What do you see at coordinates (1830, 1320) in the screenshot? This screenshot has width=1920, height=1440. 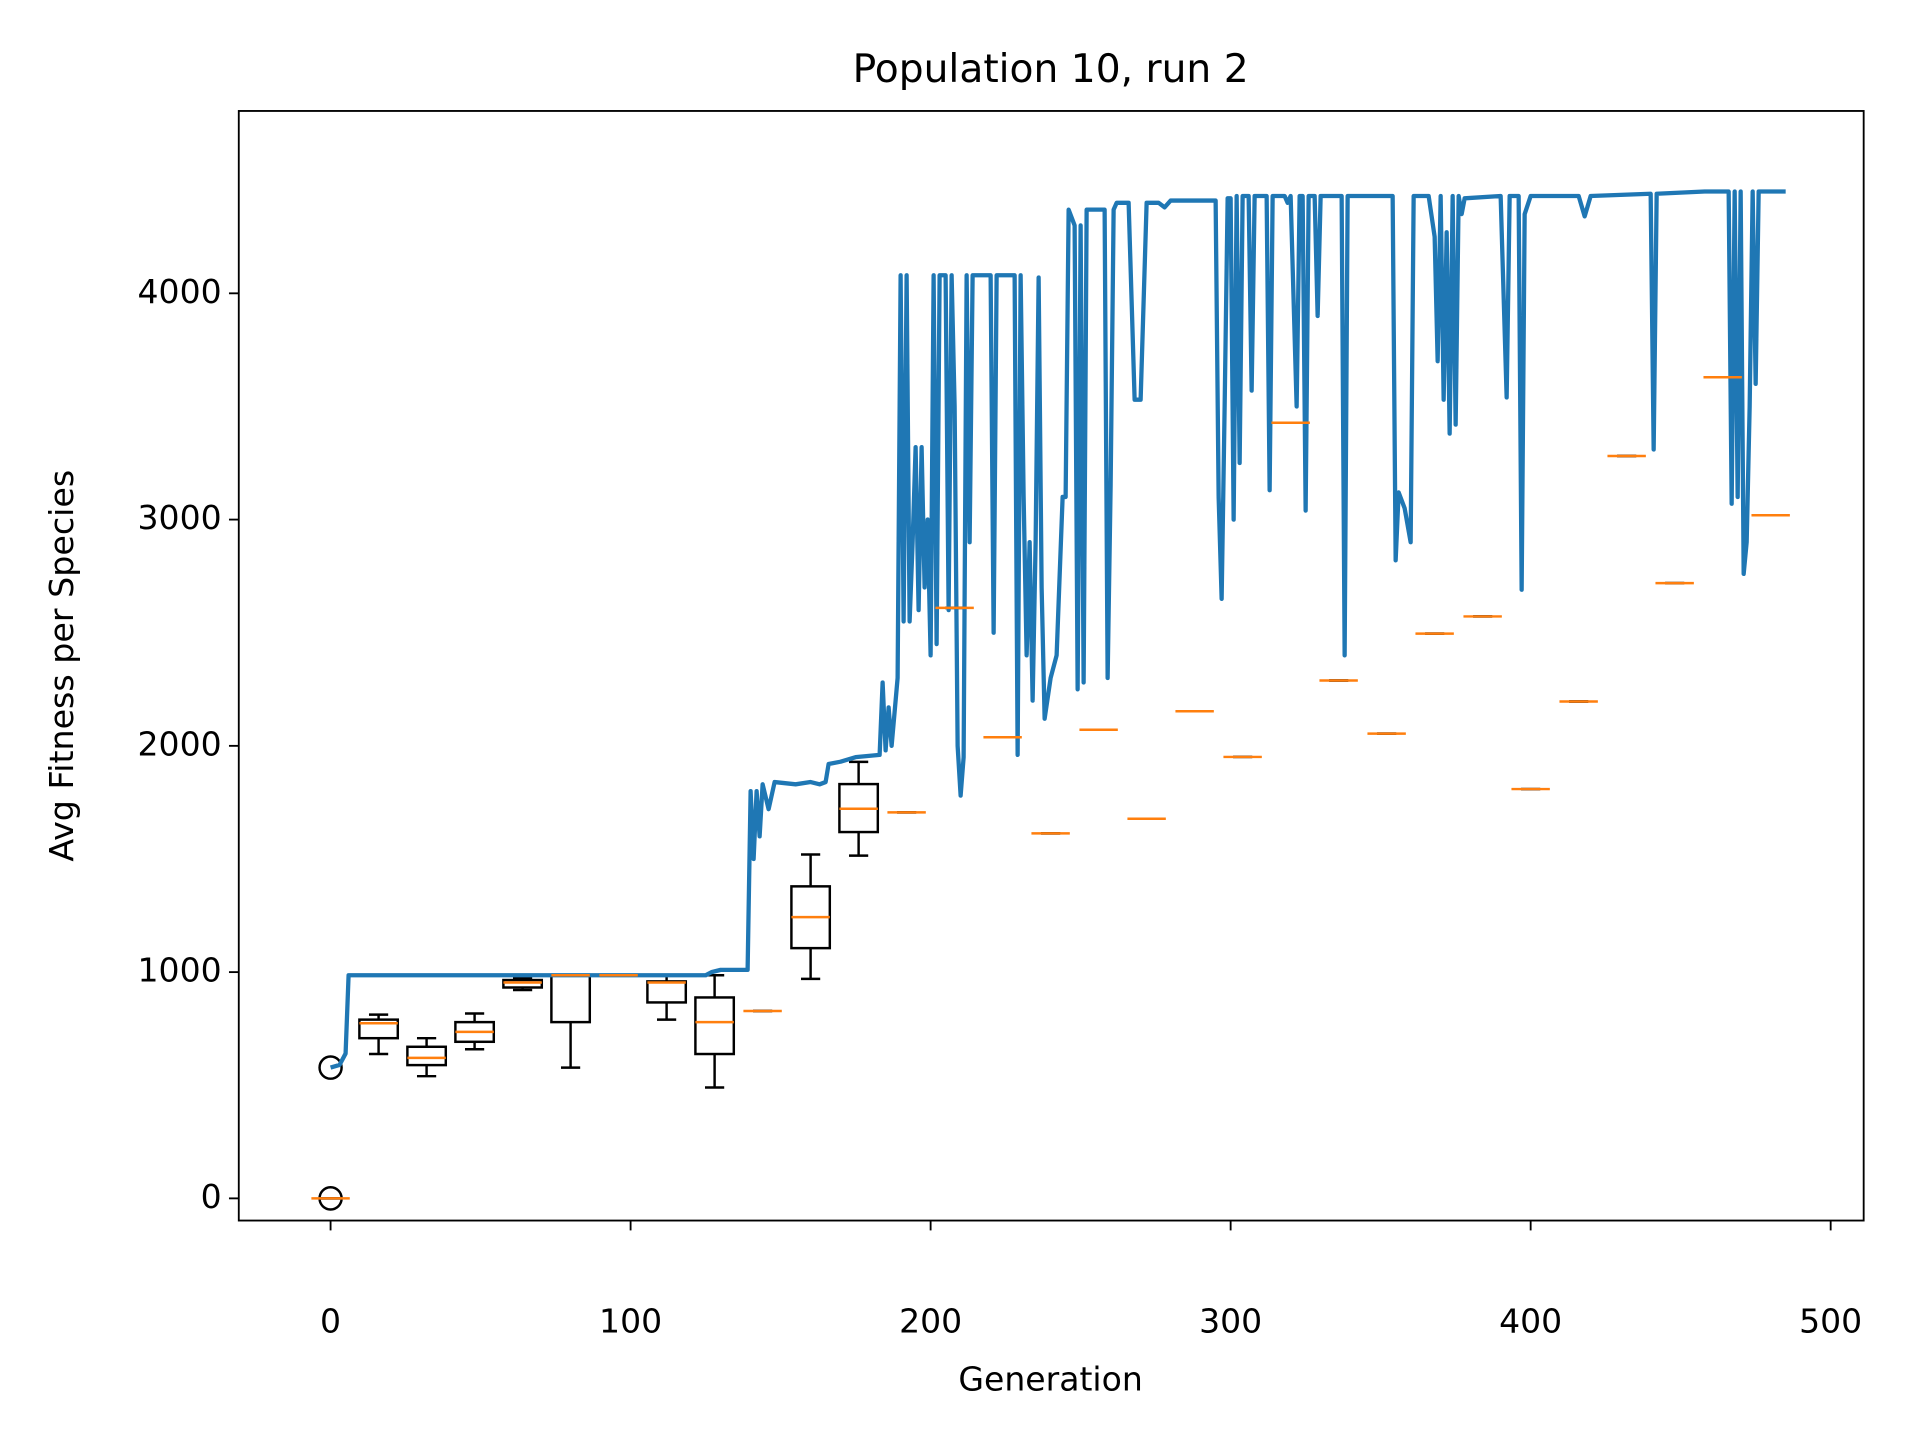 I see `x-tick-label: 500` at bounding box center [1830, 1320].